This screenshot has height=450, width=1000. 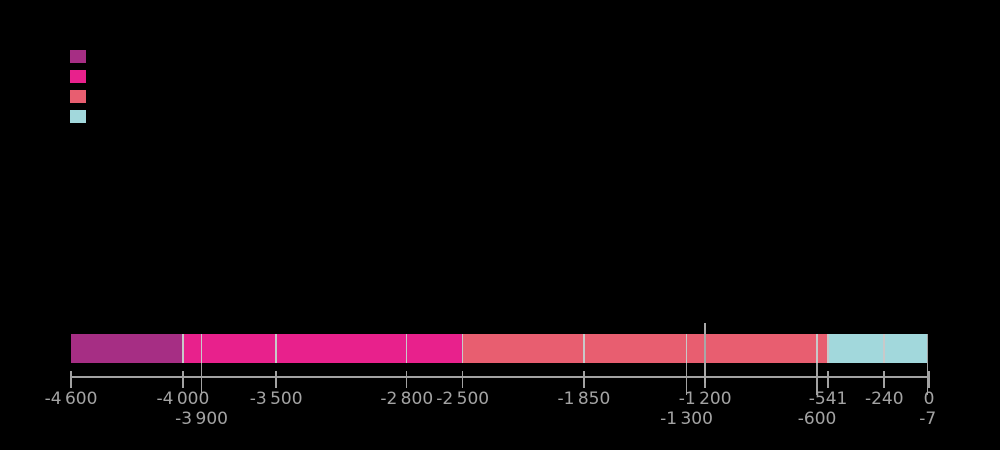 What do you see at coordinates (463, 399) in the screenshot?
I see `tick-label: -2 500` at bounding box center [463, 399].